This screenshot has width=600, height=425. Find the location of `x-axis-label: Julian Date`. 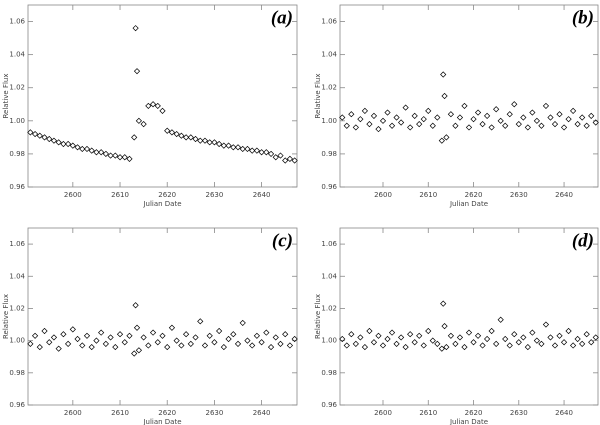

x-axis-label: Julian Date is located at coordinates (161, 421).